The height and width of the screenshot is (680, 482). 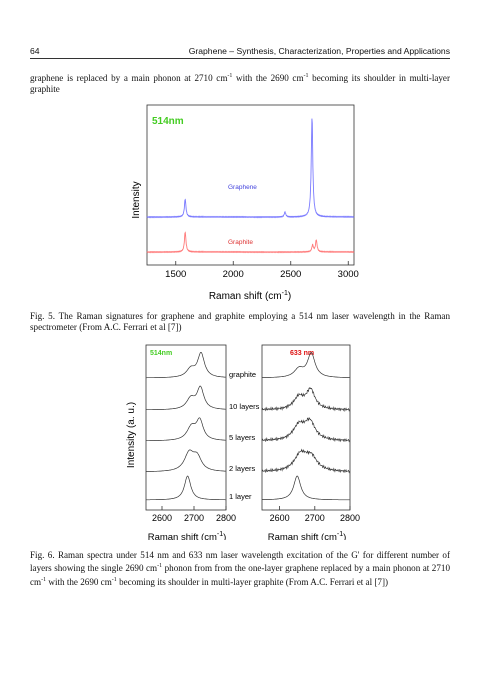 What do you see at coordinates (290, 274) in the screenshot?
I see `fig5-xtick-label-2: 2500` at bounding box center [290, 274].